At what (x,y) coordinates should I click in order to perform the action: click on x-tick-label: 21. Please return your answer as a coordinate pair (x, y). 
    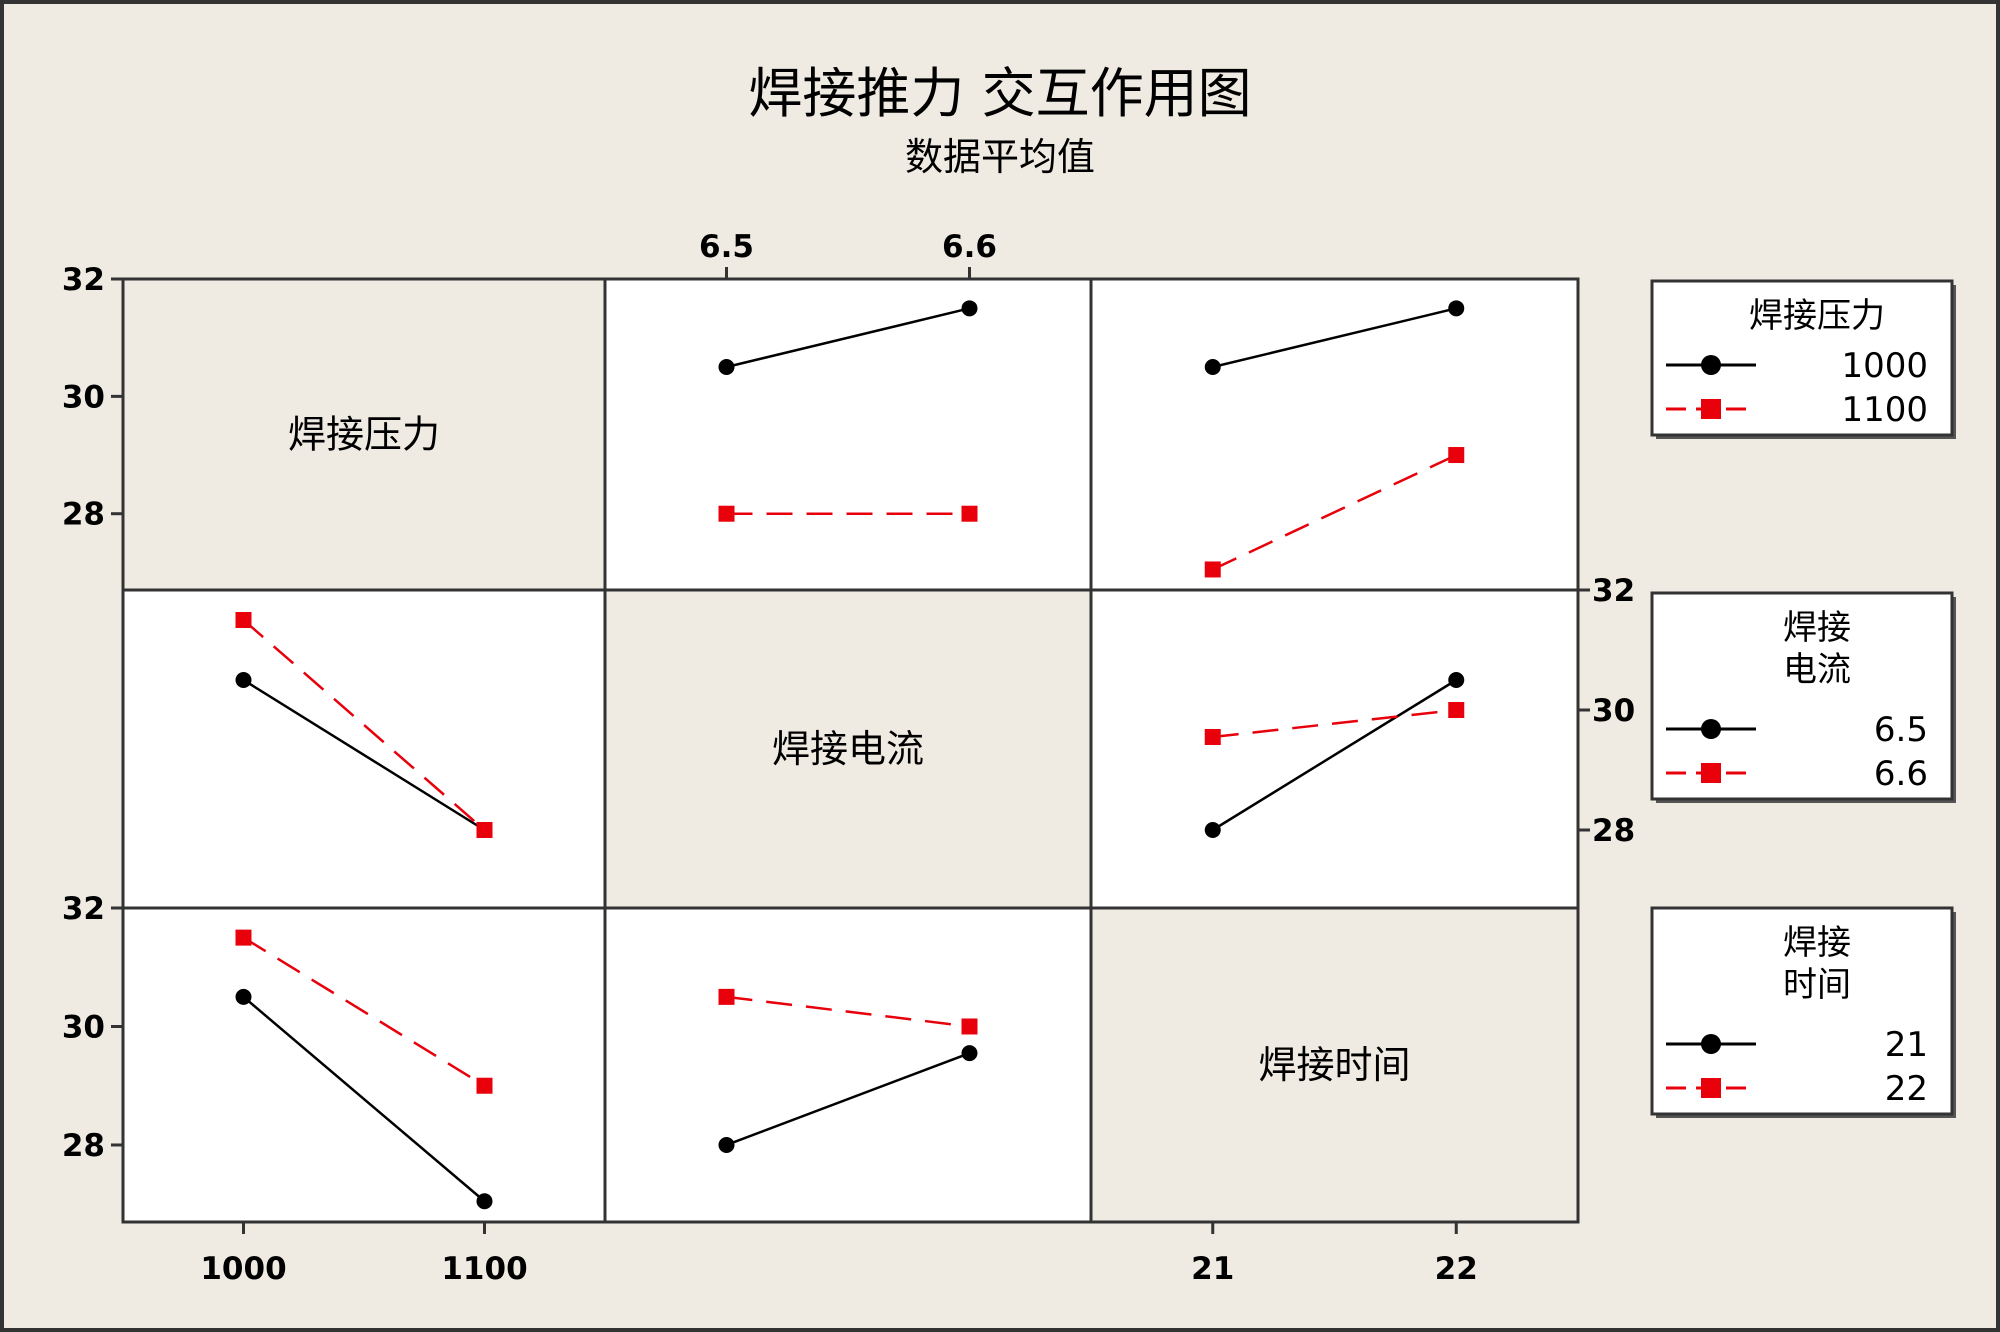
    Looking at the image, I should click on (1212, 1269).